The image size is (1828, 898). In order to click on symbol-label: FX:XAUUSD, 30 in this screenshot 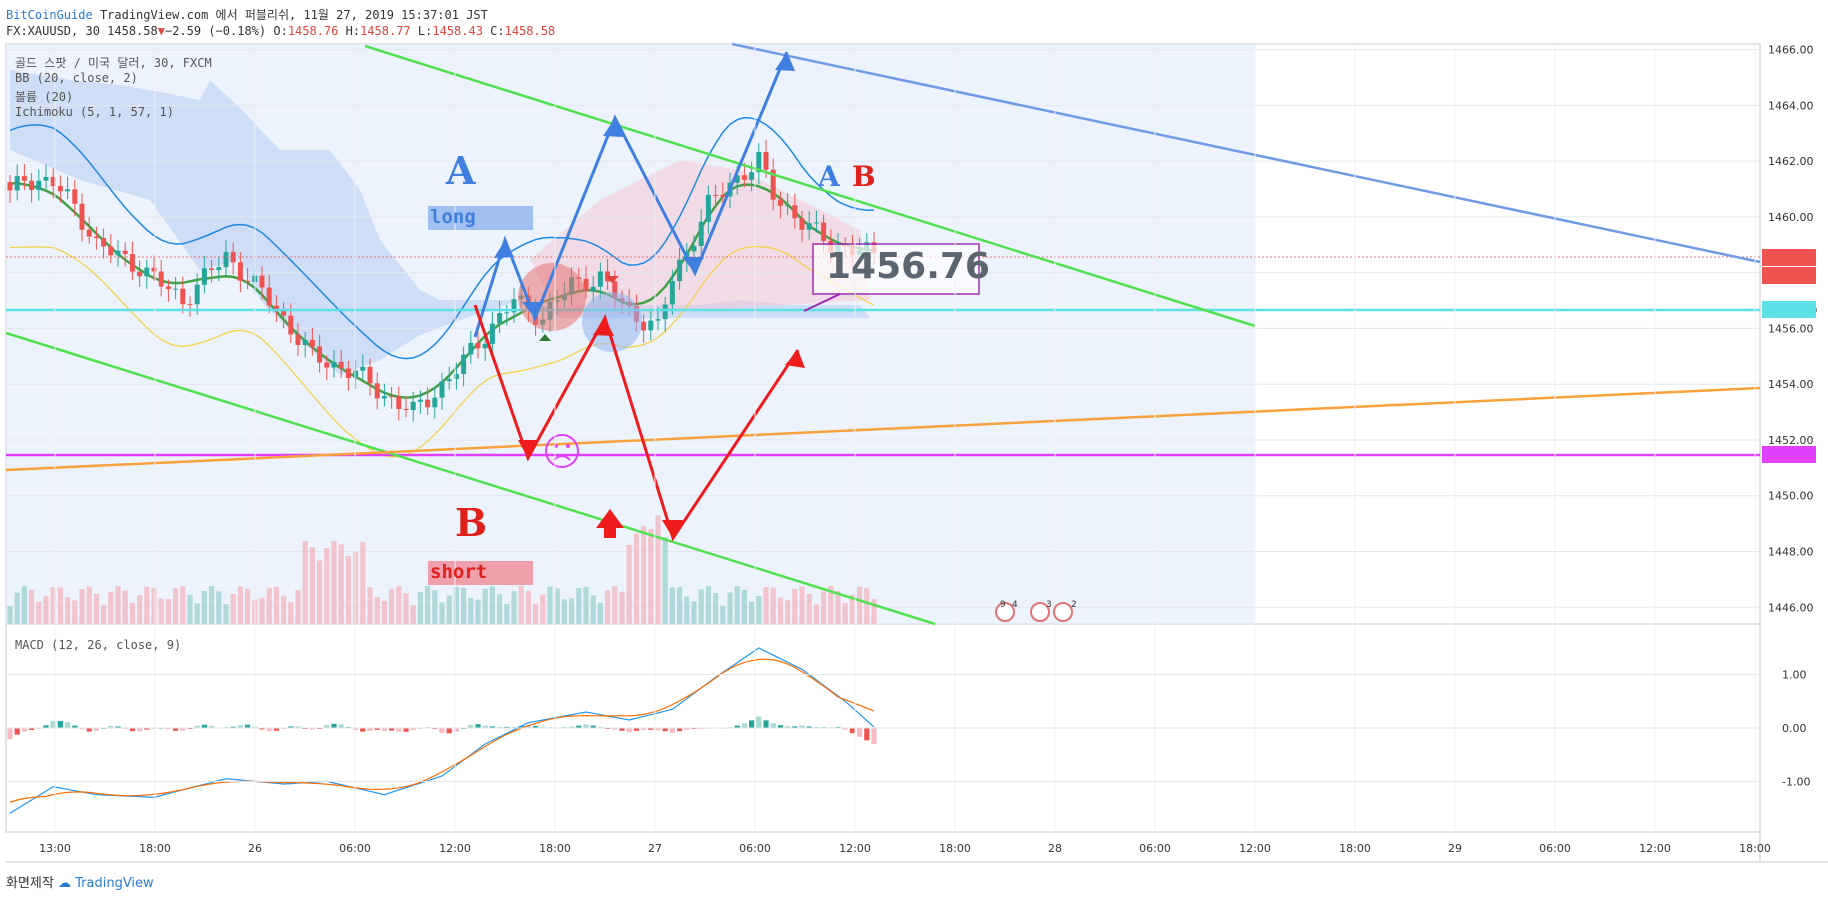, I will do `click(53, 31)`.